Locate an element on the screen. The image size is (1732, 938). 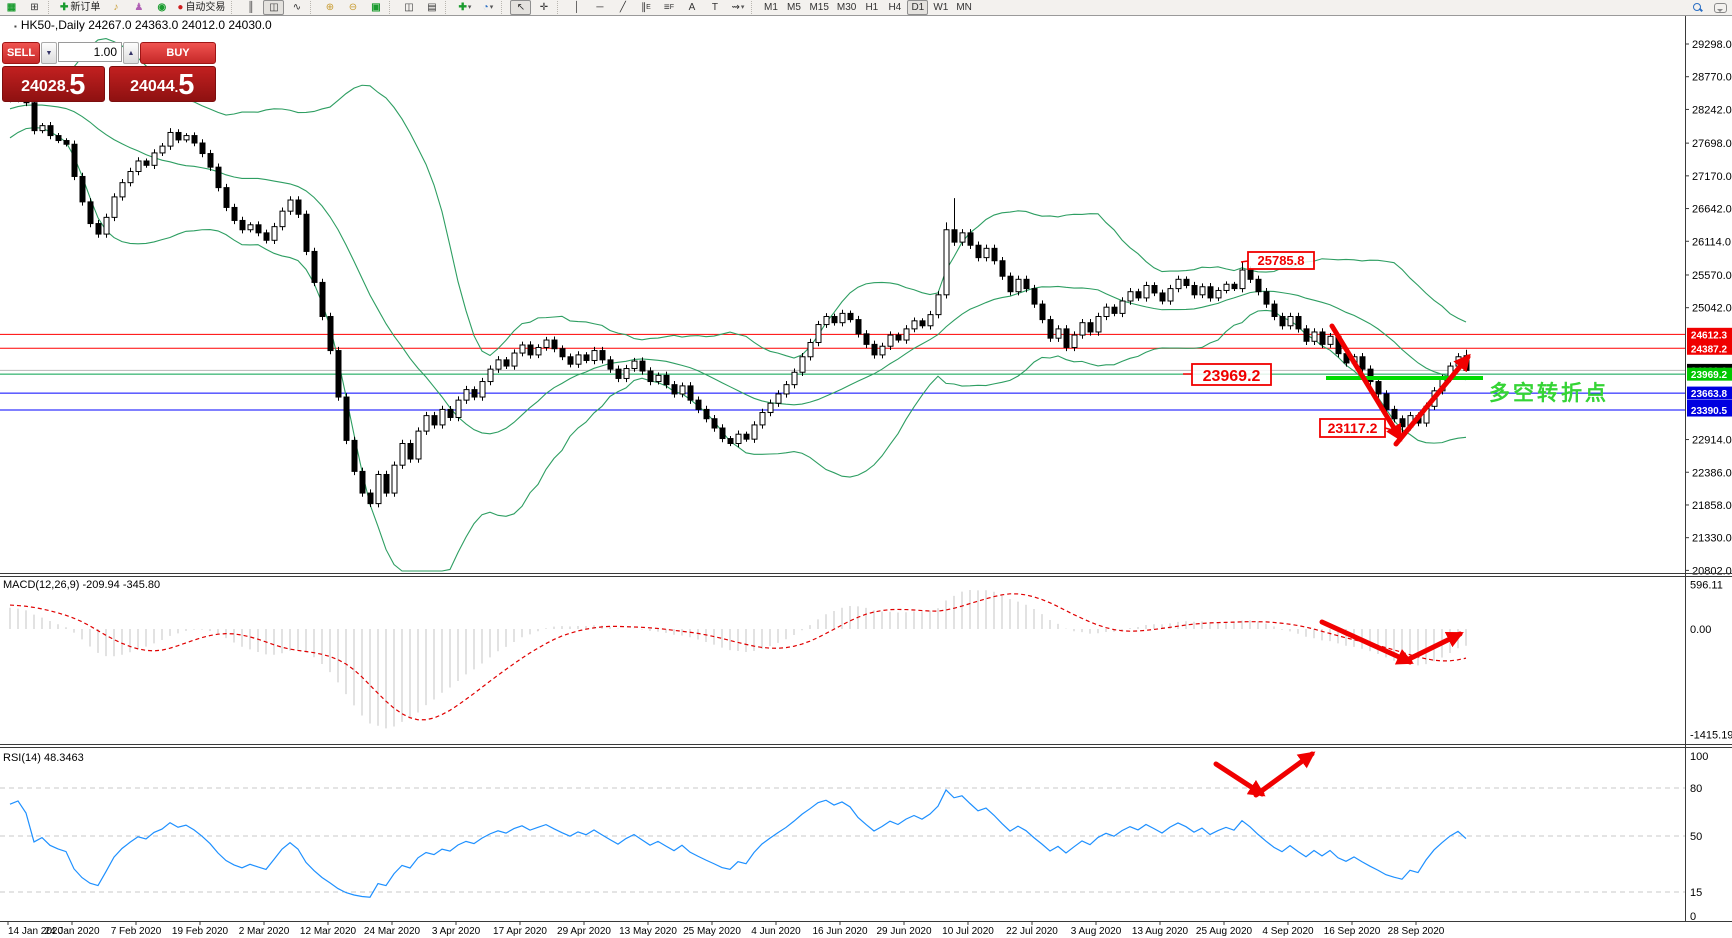
timeframe-d1-button: D1 is located at coordinates (918, 7).